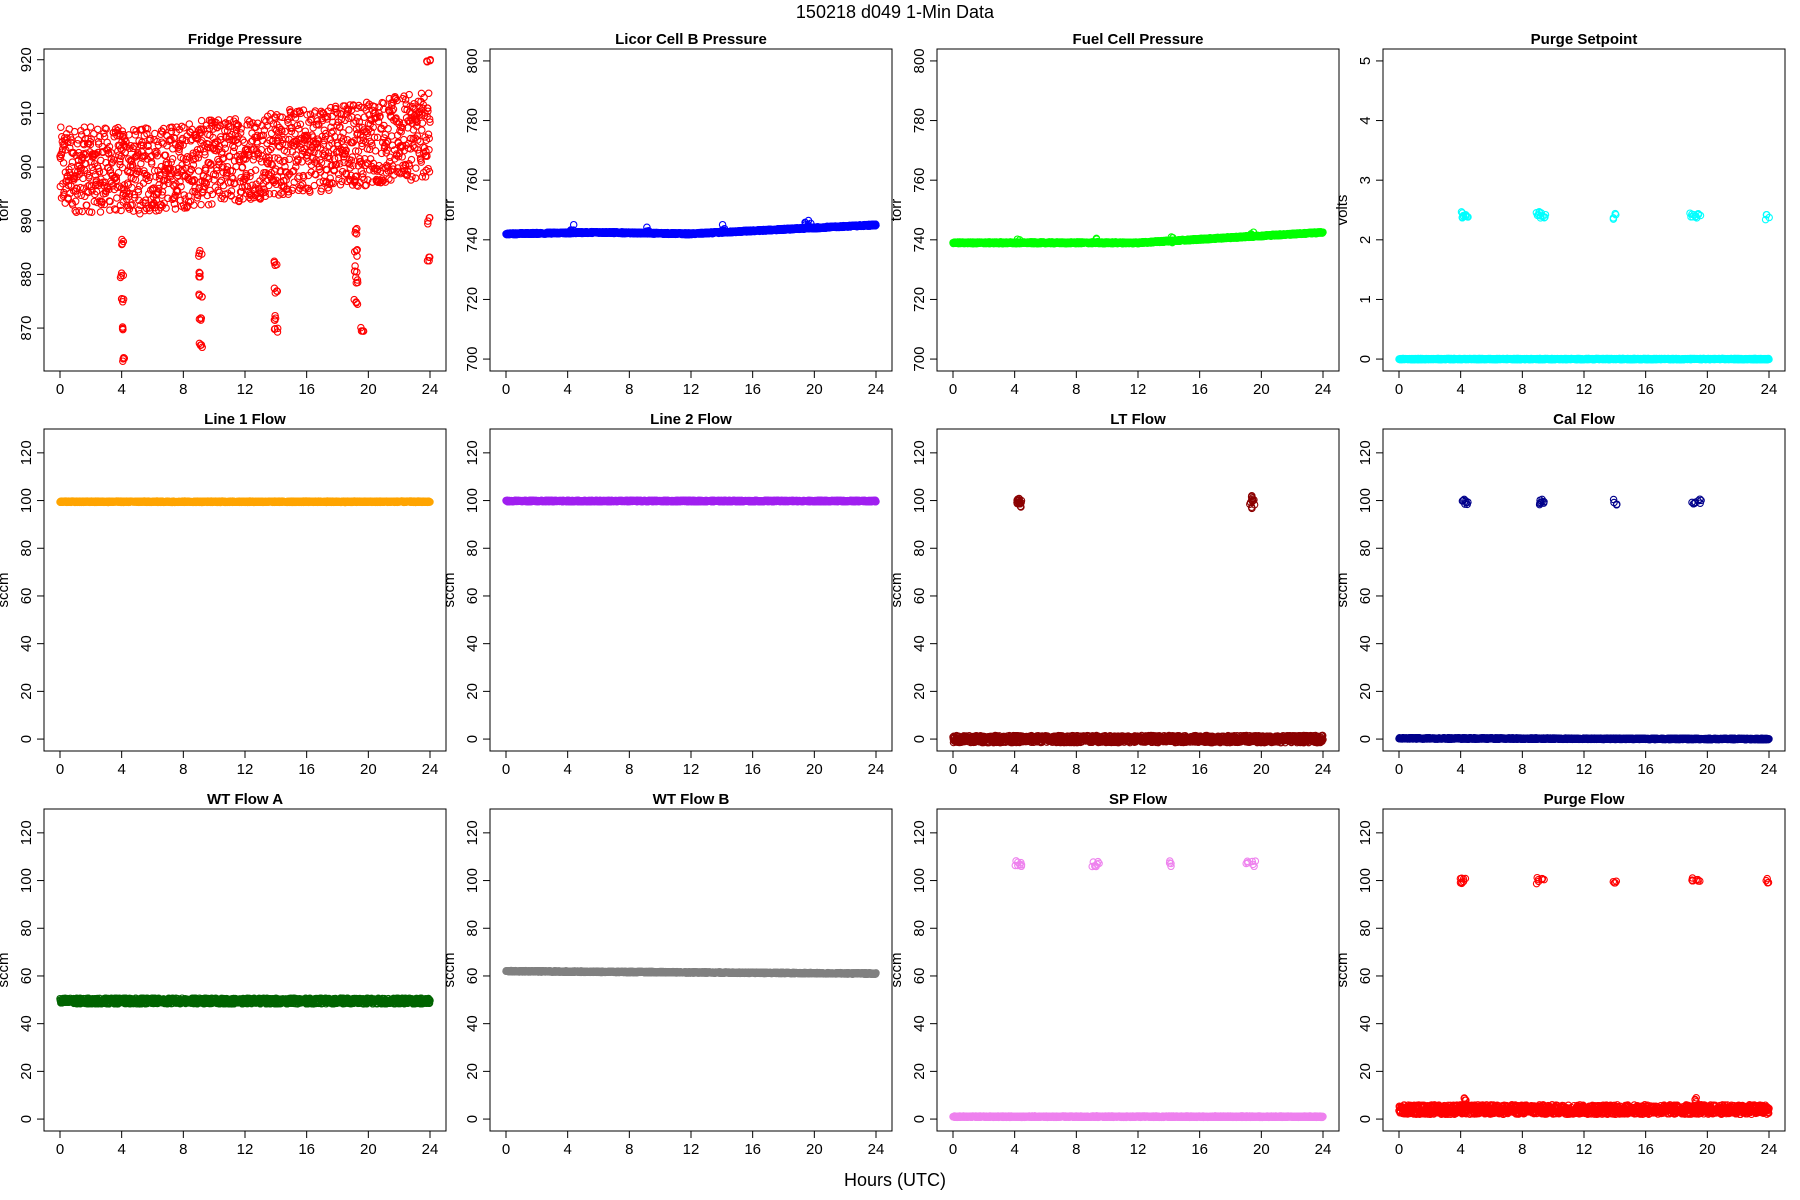  I want to click on y-tick-label: 890, so click(26, 220).